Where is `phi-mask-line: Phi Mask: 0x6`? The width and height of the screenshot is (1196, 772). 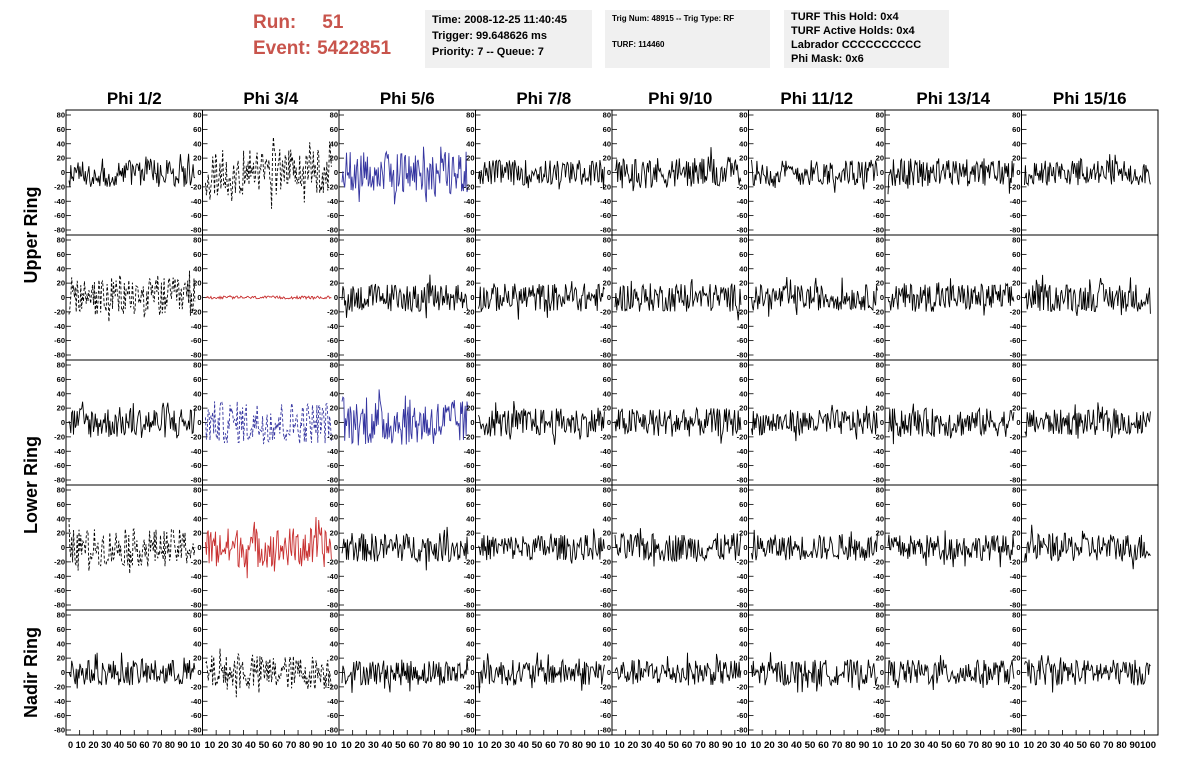
phi-mask-line: Phi Mask: 0x6 is located at coordinates (827, 59).